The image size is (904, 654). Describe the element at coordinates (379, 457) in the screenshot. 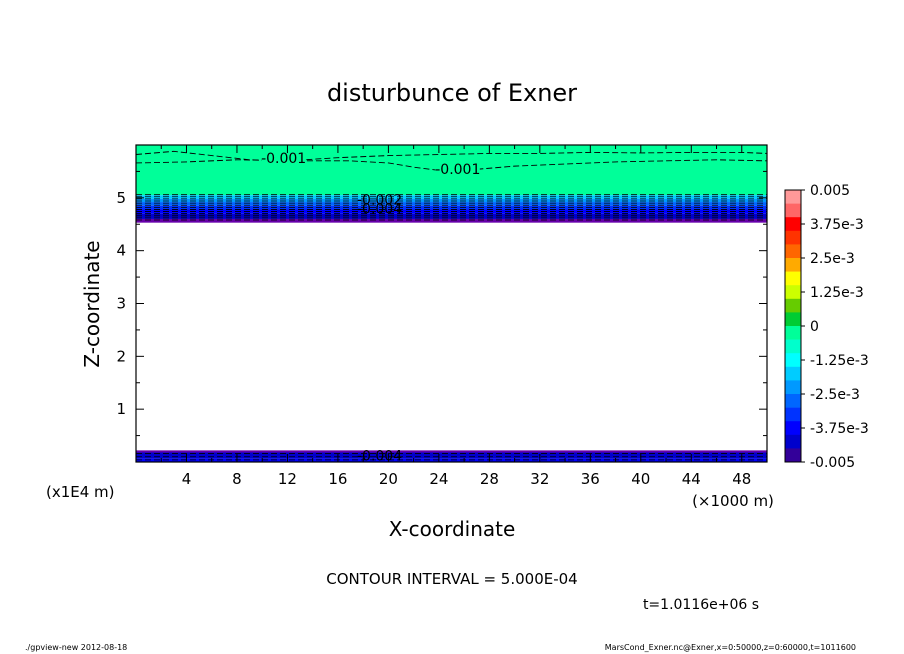

I see `contour-label-4: -0.004` at that location.